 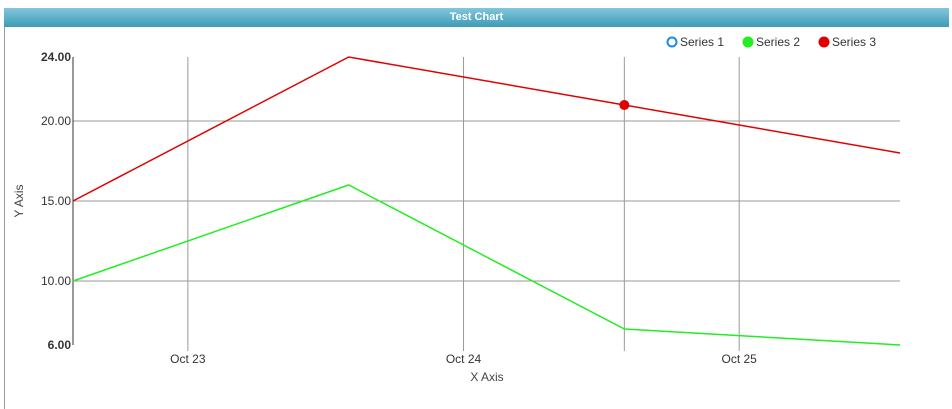 What do you see at coordinates (19, 200) in the screenshot?
I see `y-axis-label: Y Axis` at bounding box center [19, 200].